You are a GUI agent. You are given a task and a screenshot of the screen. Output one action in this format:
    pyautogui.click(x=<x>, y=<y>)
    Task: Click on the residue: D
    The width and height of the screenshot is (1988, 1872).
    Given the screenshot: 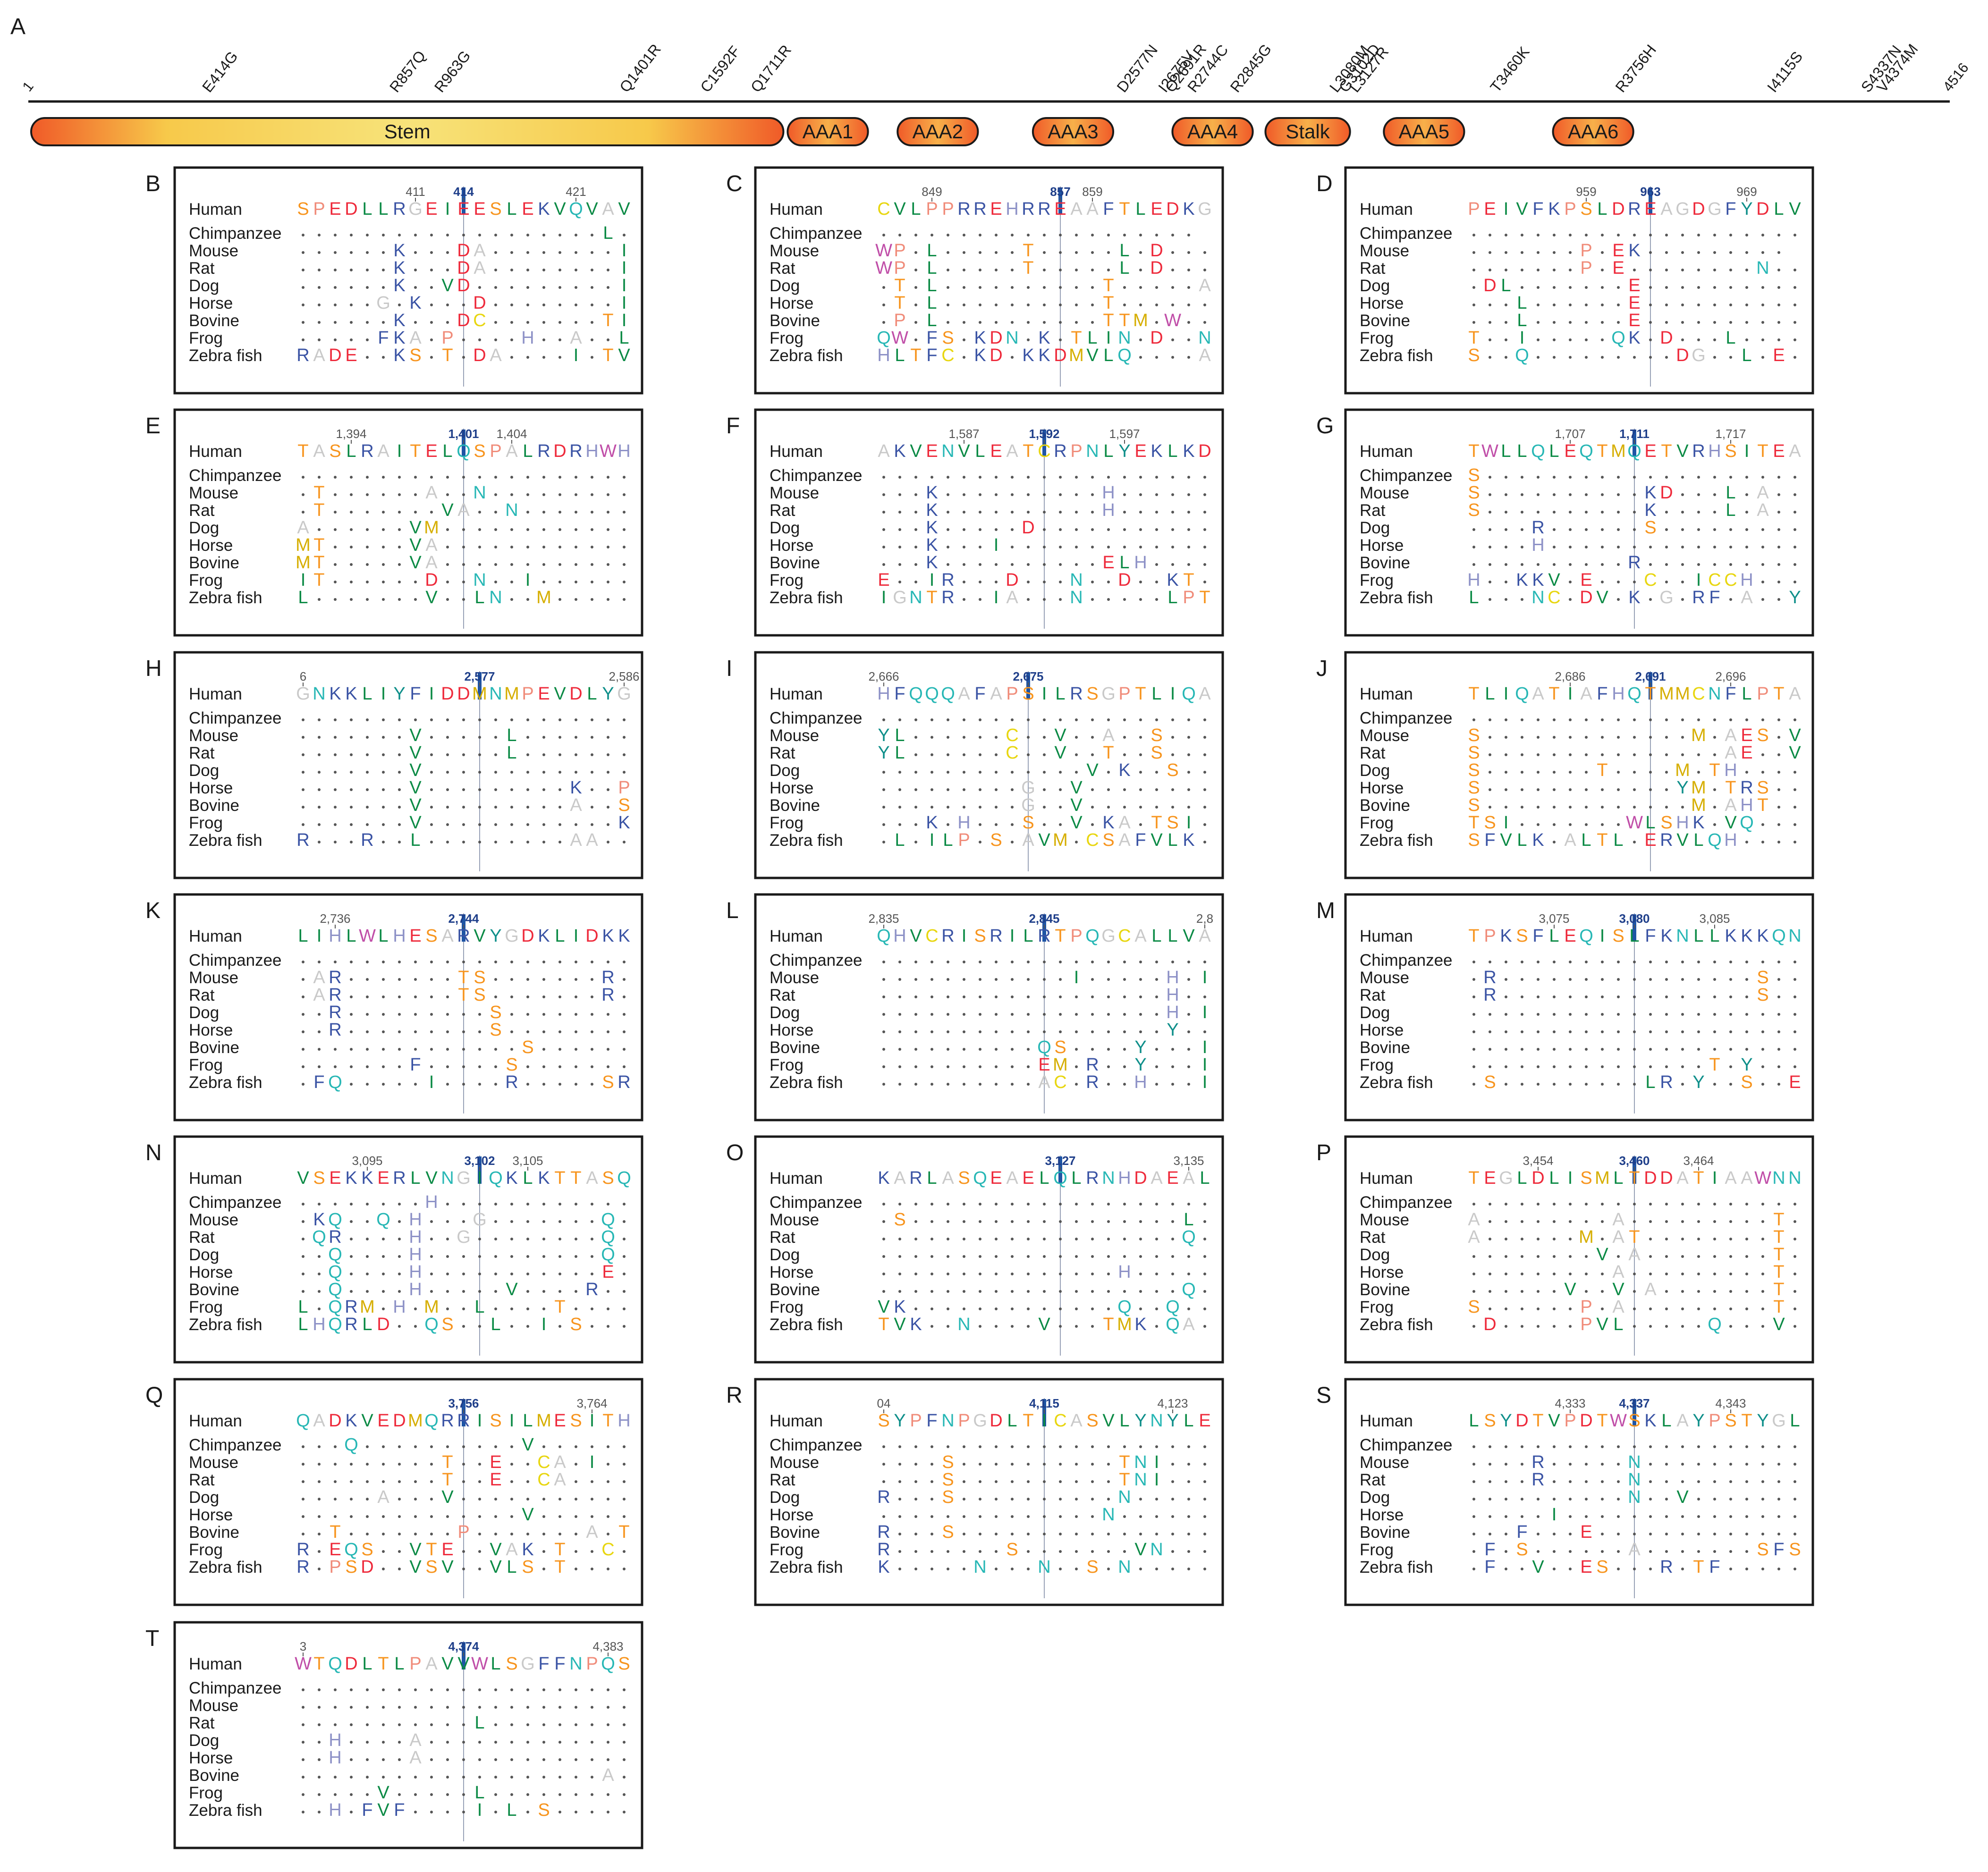 What is the action you would take?
    pyautogui.click(x=1012, y=580)
    